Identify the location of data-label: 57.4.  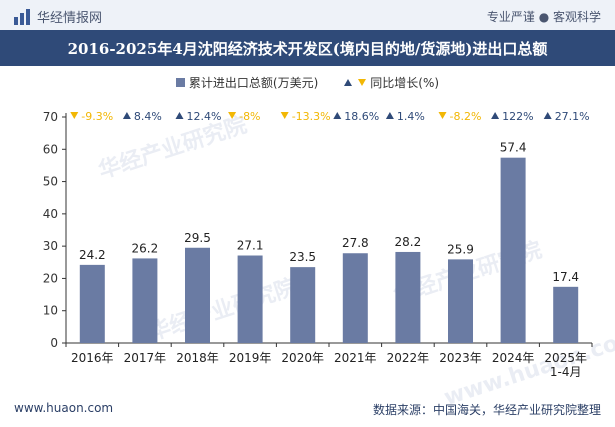
(513, 148).